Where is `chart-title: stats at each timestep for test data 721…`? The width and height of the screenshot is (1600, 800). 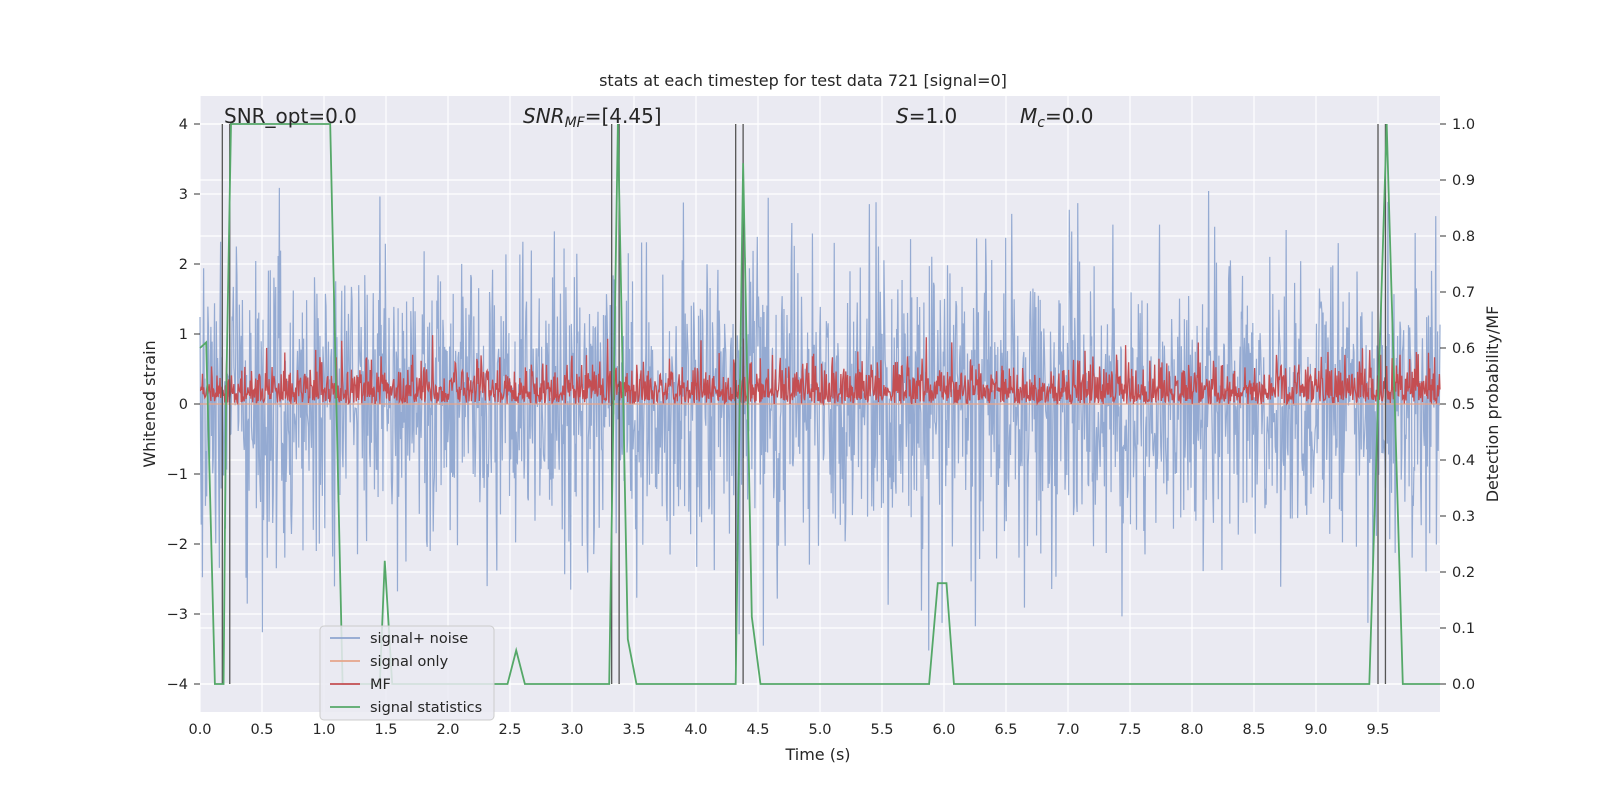
chart-title: stats at each timestep for test data 721… is located at coordinates (803, 80).